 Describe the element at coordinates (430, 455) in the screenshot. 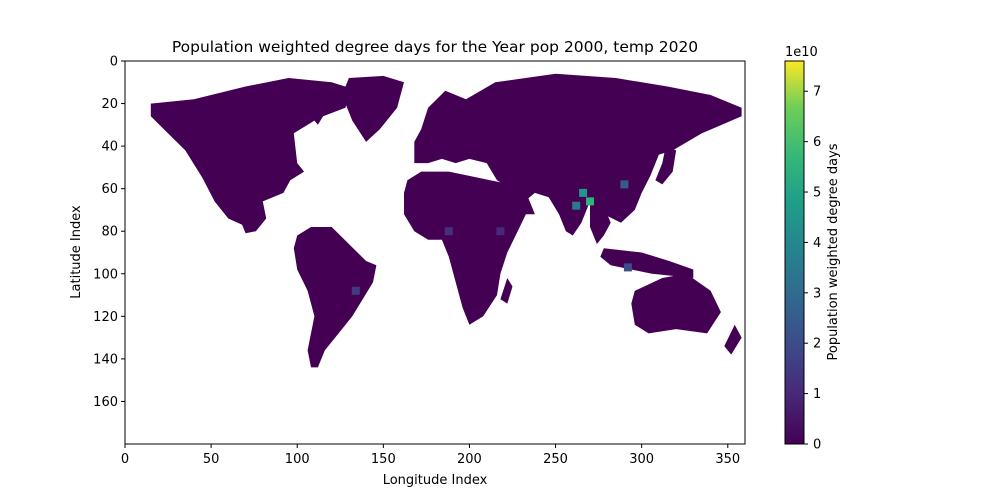

I see `x-axis: 0 50 100 150 200 250 300 350` at that location.